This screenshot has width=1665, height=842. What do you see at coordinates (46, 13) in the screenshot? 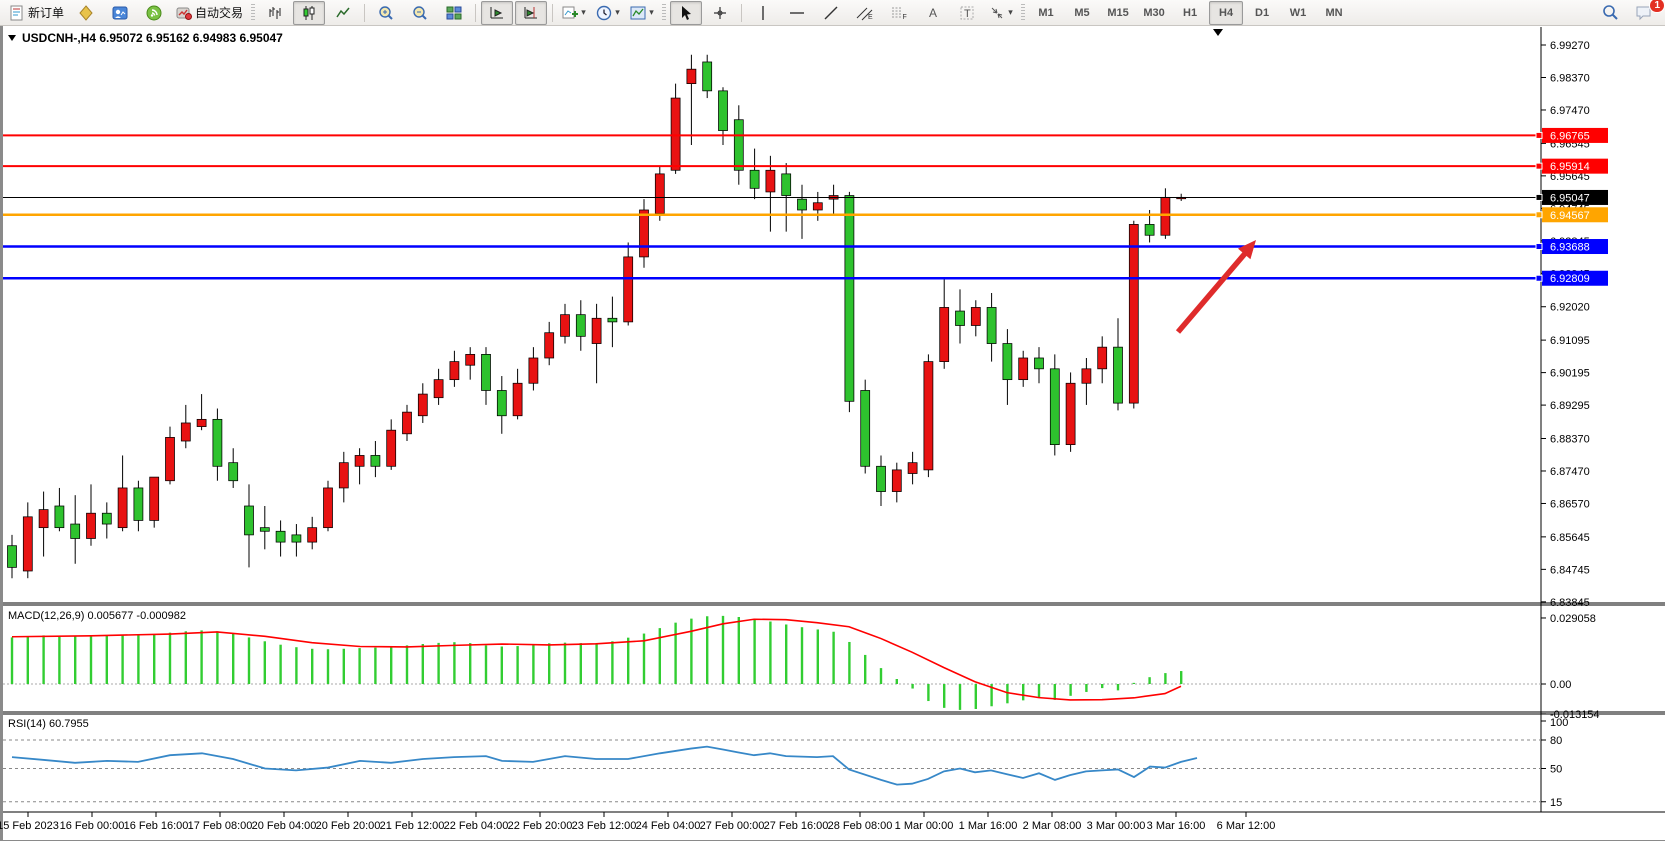
I see `new-order-label: 新订单` at bounding box center [46, 13].